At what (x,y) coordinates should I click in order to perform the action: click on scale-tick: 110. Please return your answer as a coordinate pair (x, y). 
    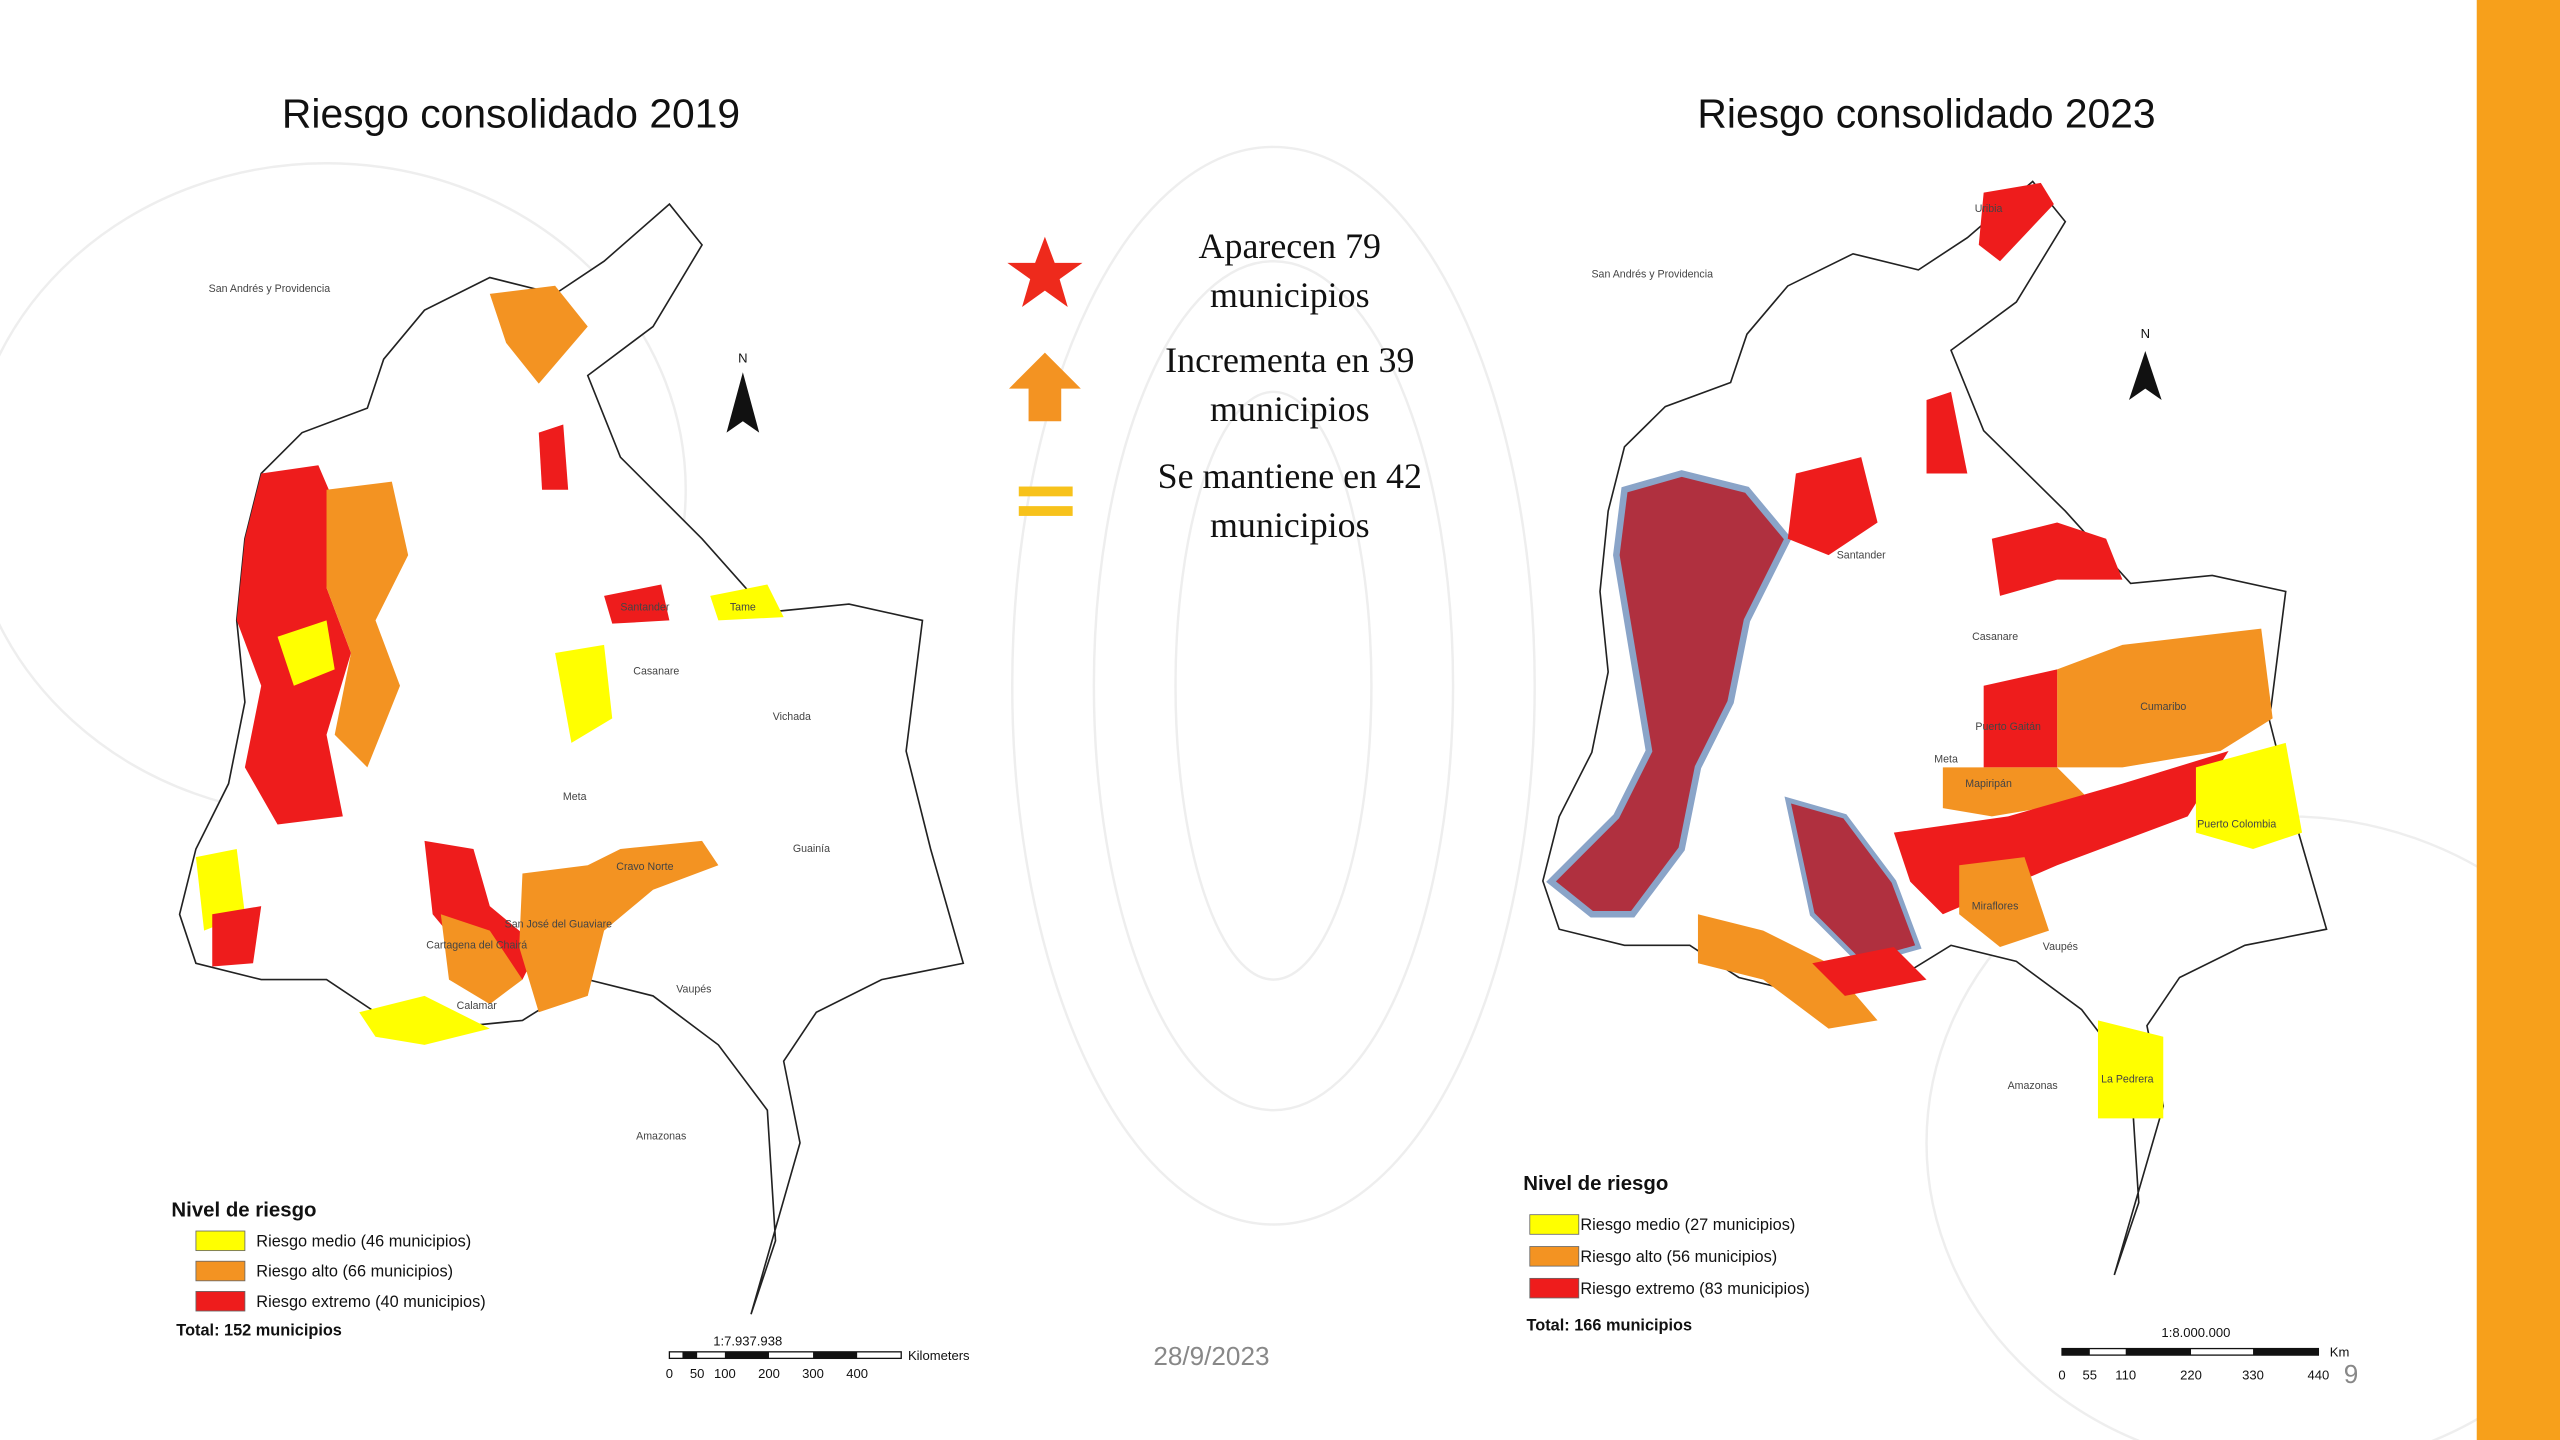
    Looking at the image, I should click on (2125, 1375).